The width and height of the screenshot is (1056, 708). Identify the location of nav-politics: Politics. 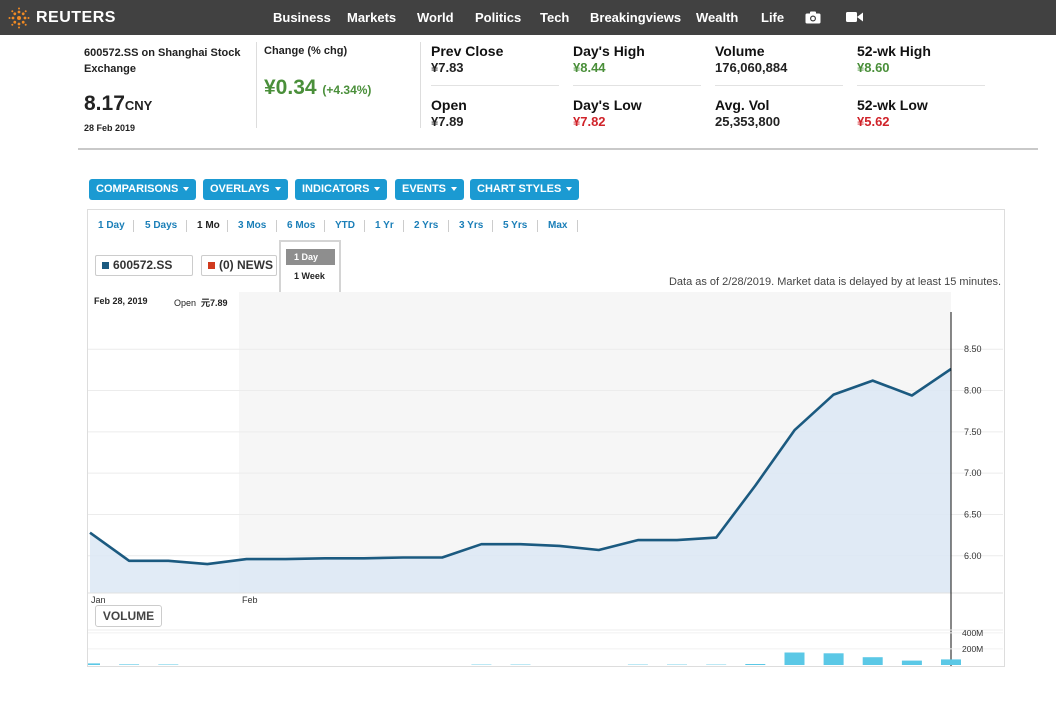
(498, 17).